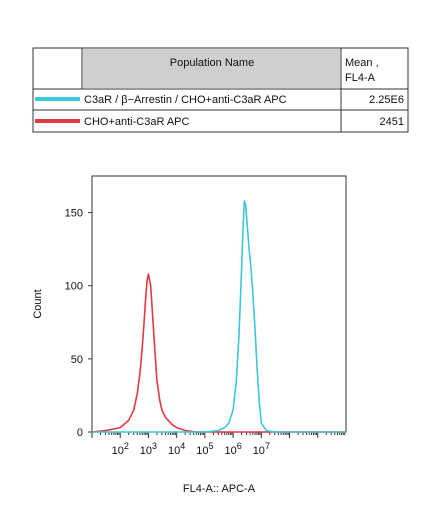 The width and height of the screenshot is (423, 521). What do you see at coordinates (218, 444) in the screenshot?
I see `x-axis: 10² 10³ 10⁴ 10⁵ 10⁶ 10⁷` at bounding box center [218, 444].